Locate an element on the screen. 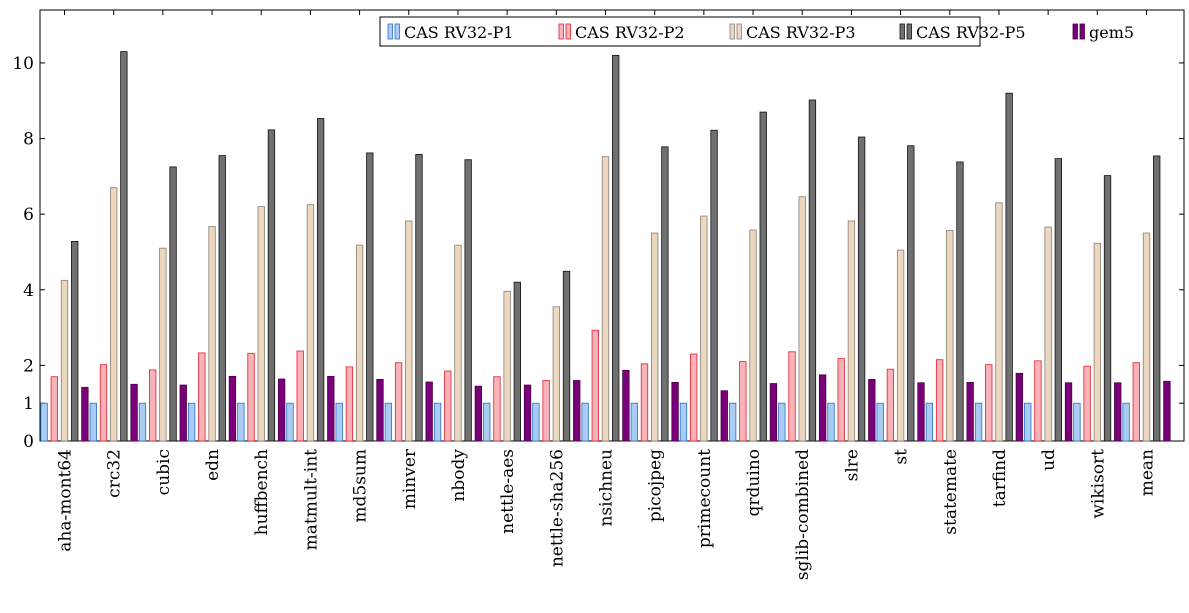 This screenshot has width=1189, height=613. legend-box is located at coordinates (680, 31).